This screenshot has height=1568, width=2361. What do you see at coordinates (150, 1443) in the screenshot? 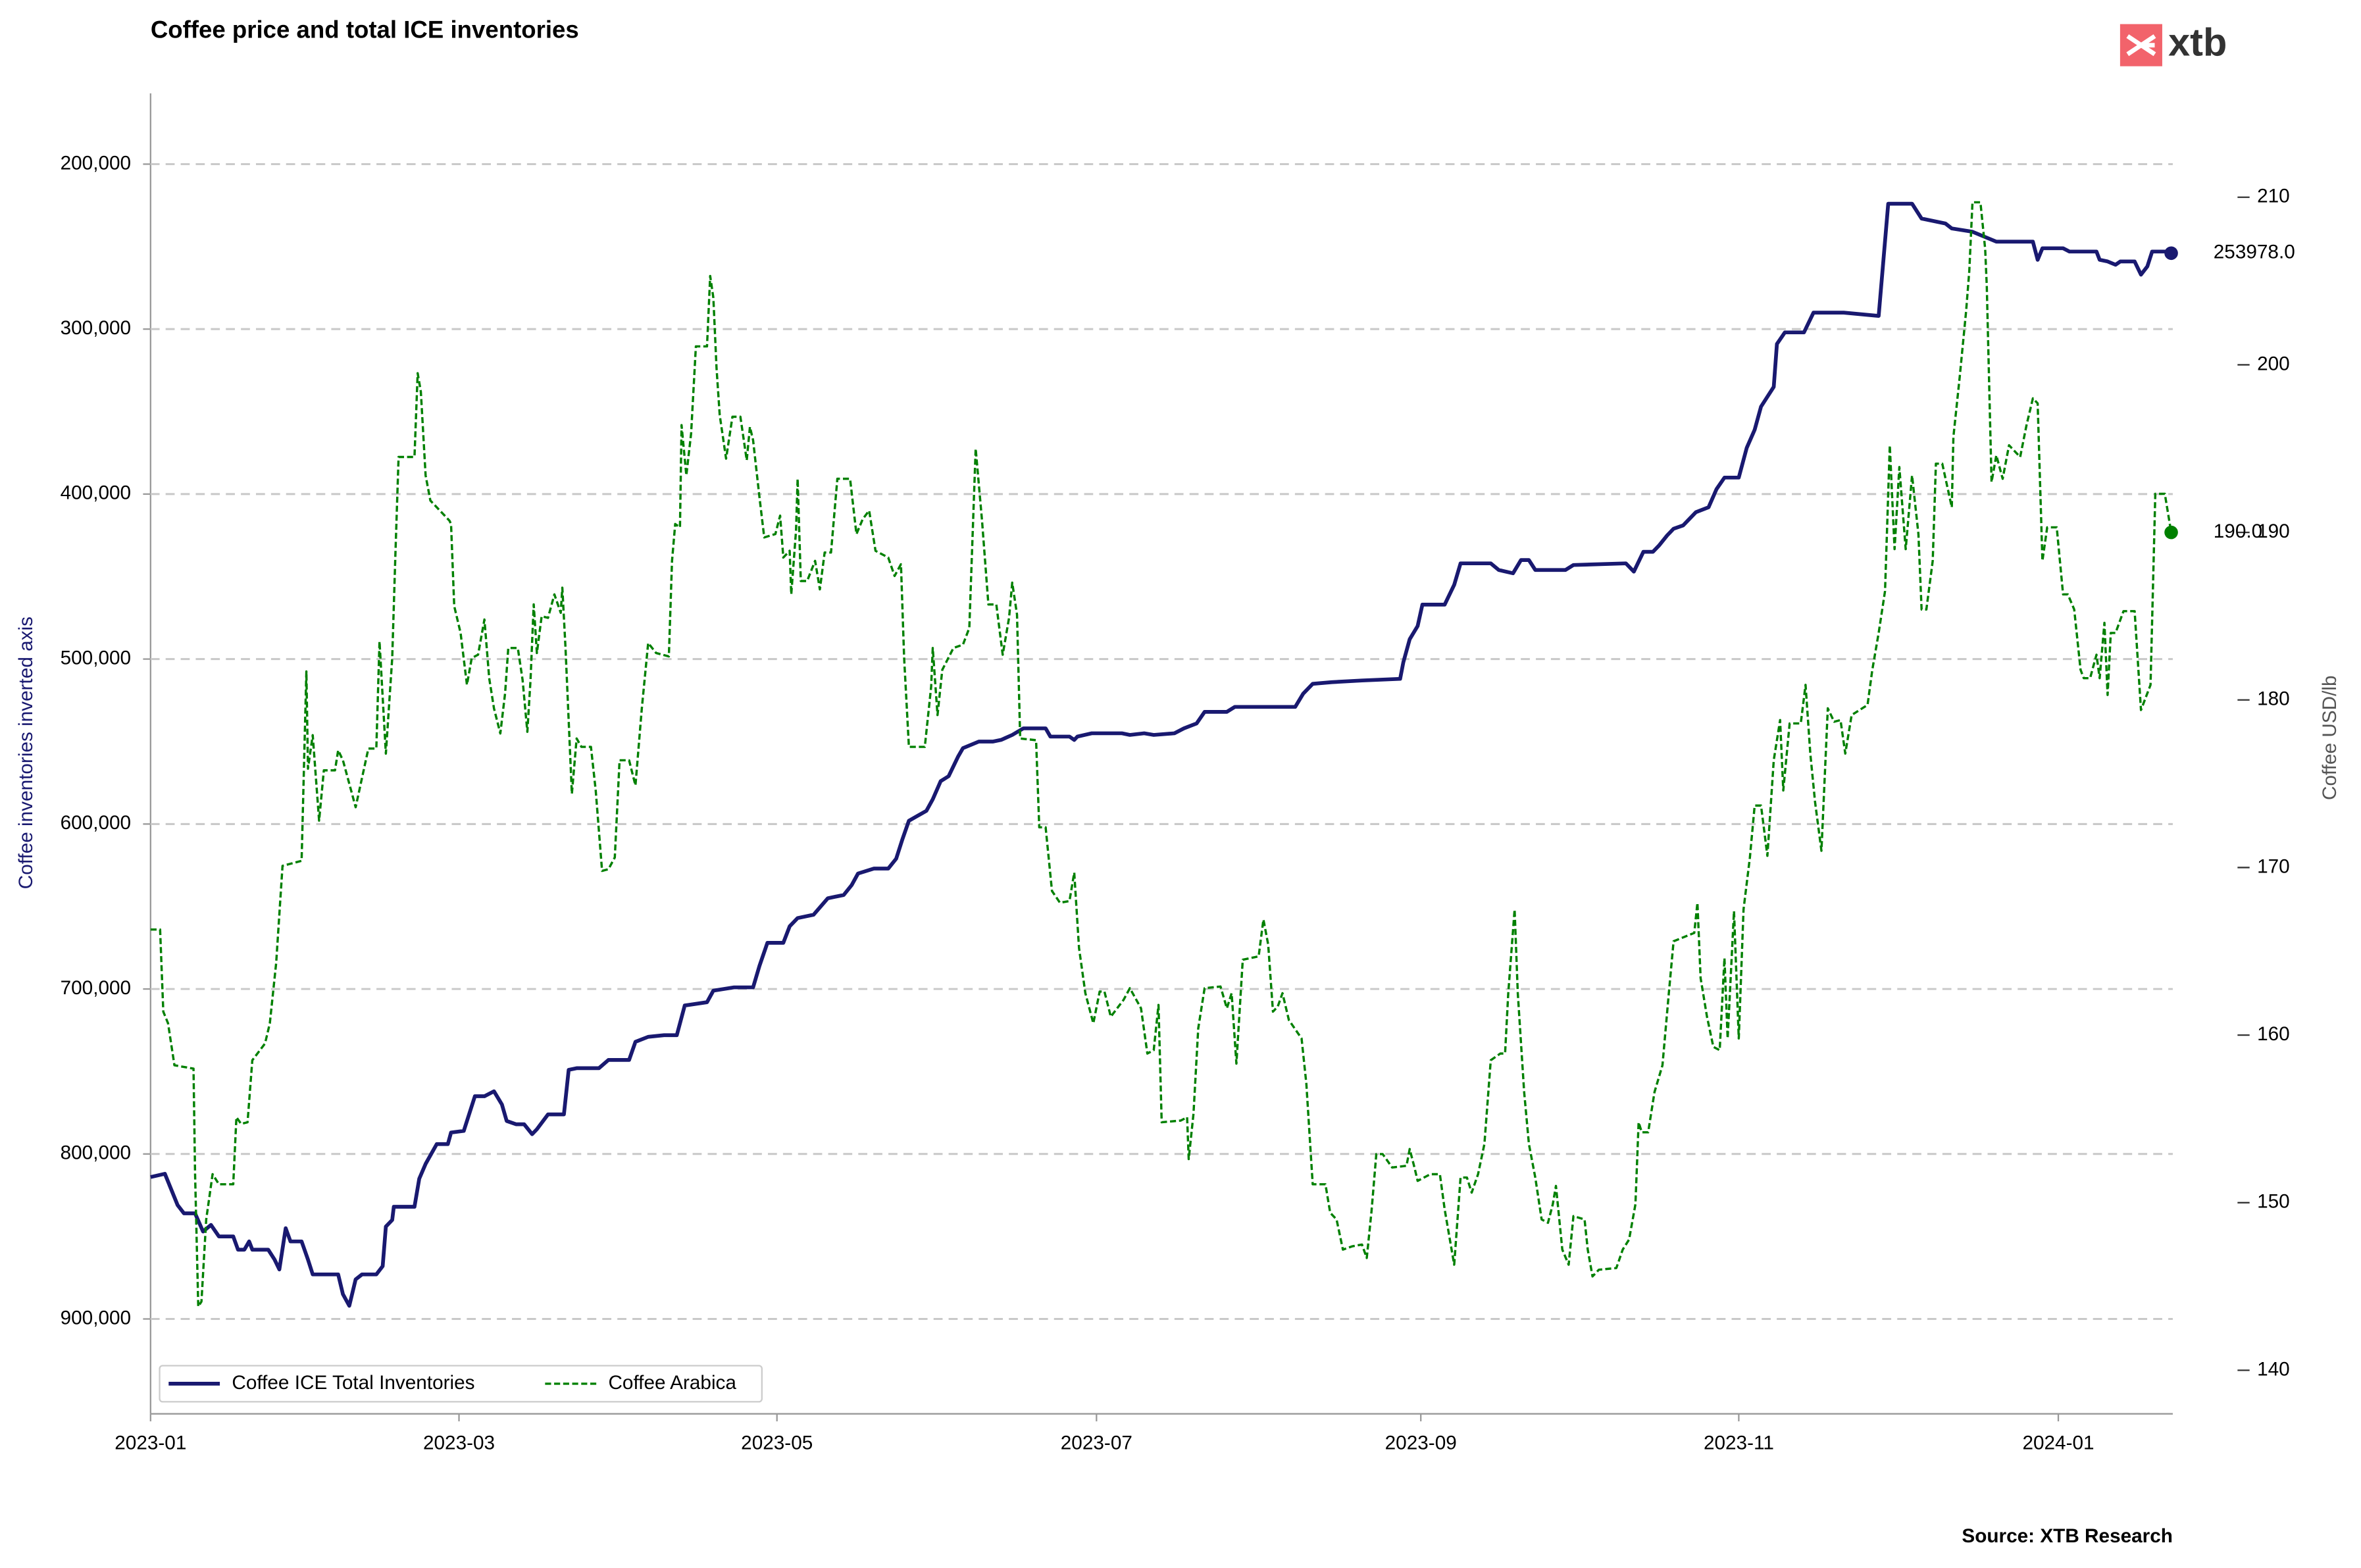
I see `x-tick-label: 2023-01` at bounding box center [150, 1443].